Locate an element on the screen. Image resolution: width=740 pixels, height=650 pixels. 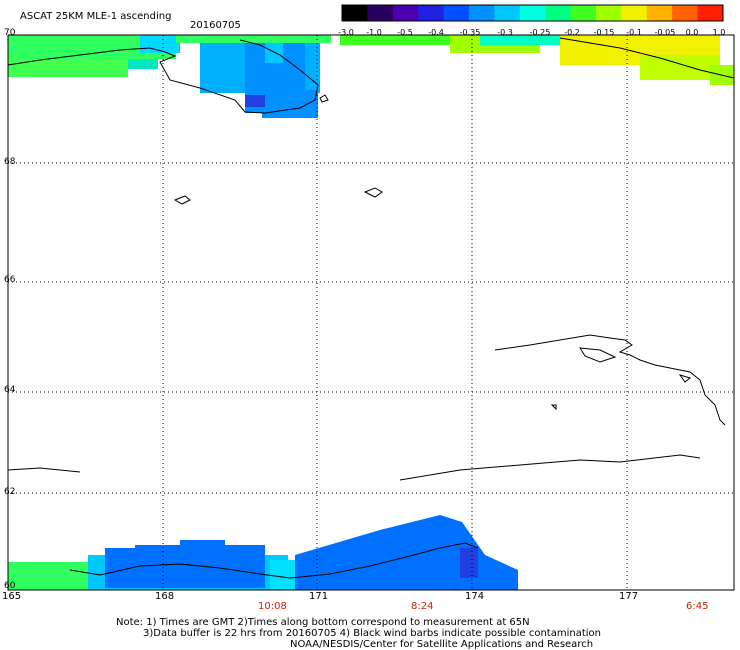
colorbar-label: -0.05 is located at coordinates (665, 32).